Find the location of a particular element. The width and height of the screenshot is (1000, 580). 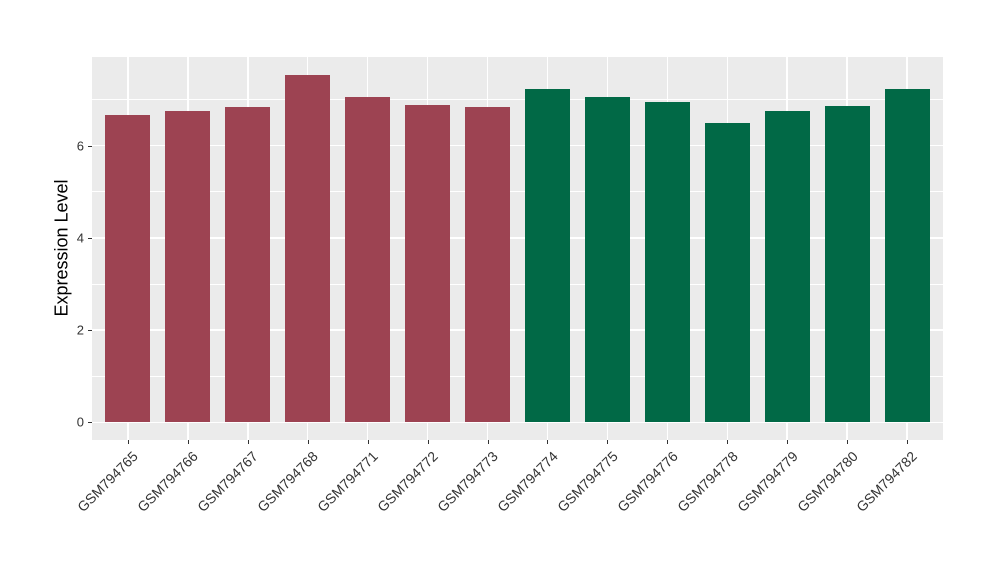

x-tick-label: GSM794780 is located at coordinates (827, 481).